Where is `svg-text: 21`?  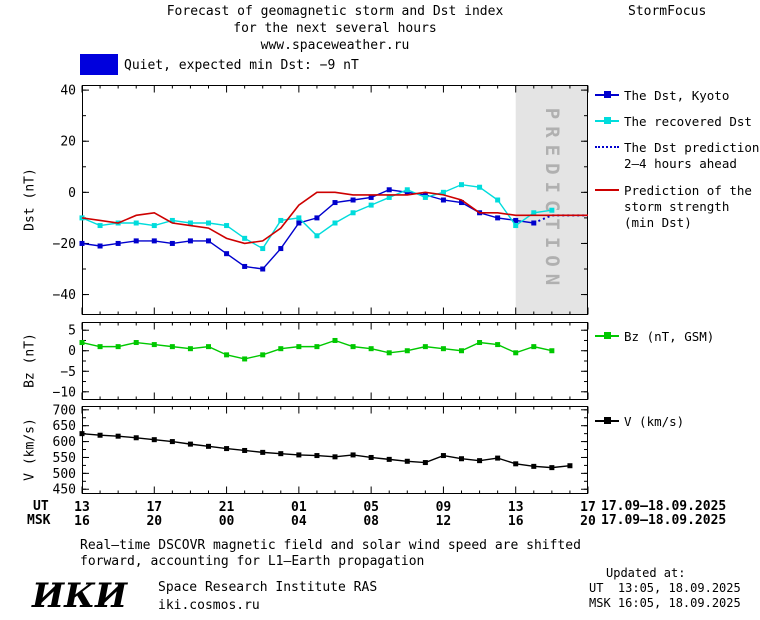
svg-text: 21 is located at coordinates (227, 507).